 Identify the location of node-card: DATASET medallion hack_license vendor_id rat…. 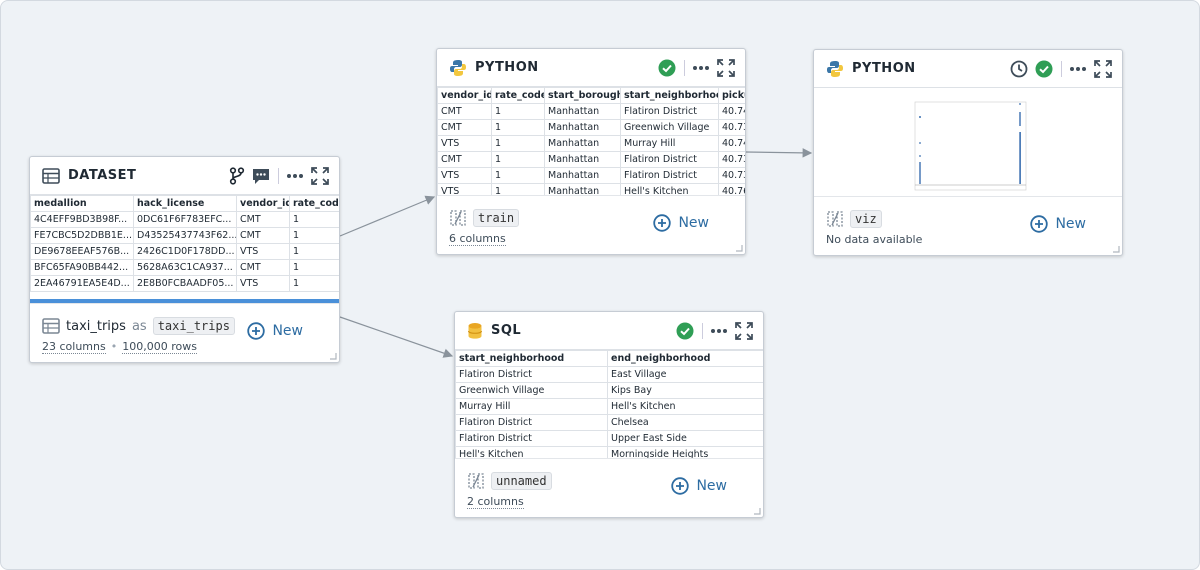
(184, 259).